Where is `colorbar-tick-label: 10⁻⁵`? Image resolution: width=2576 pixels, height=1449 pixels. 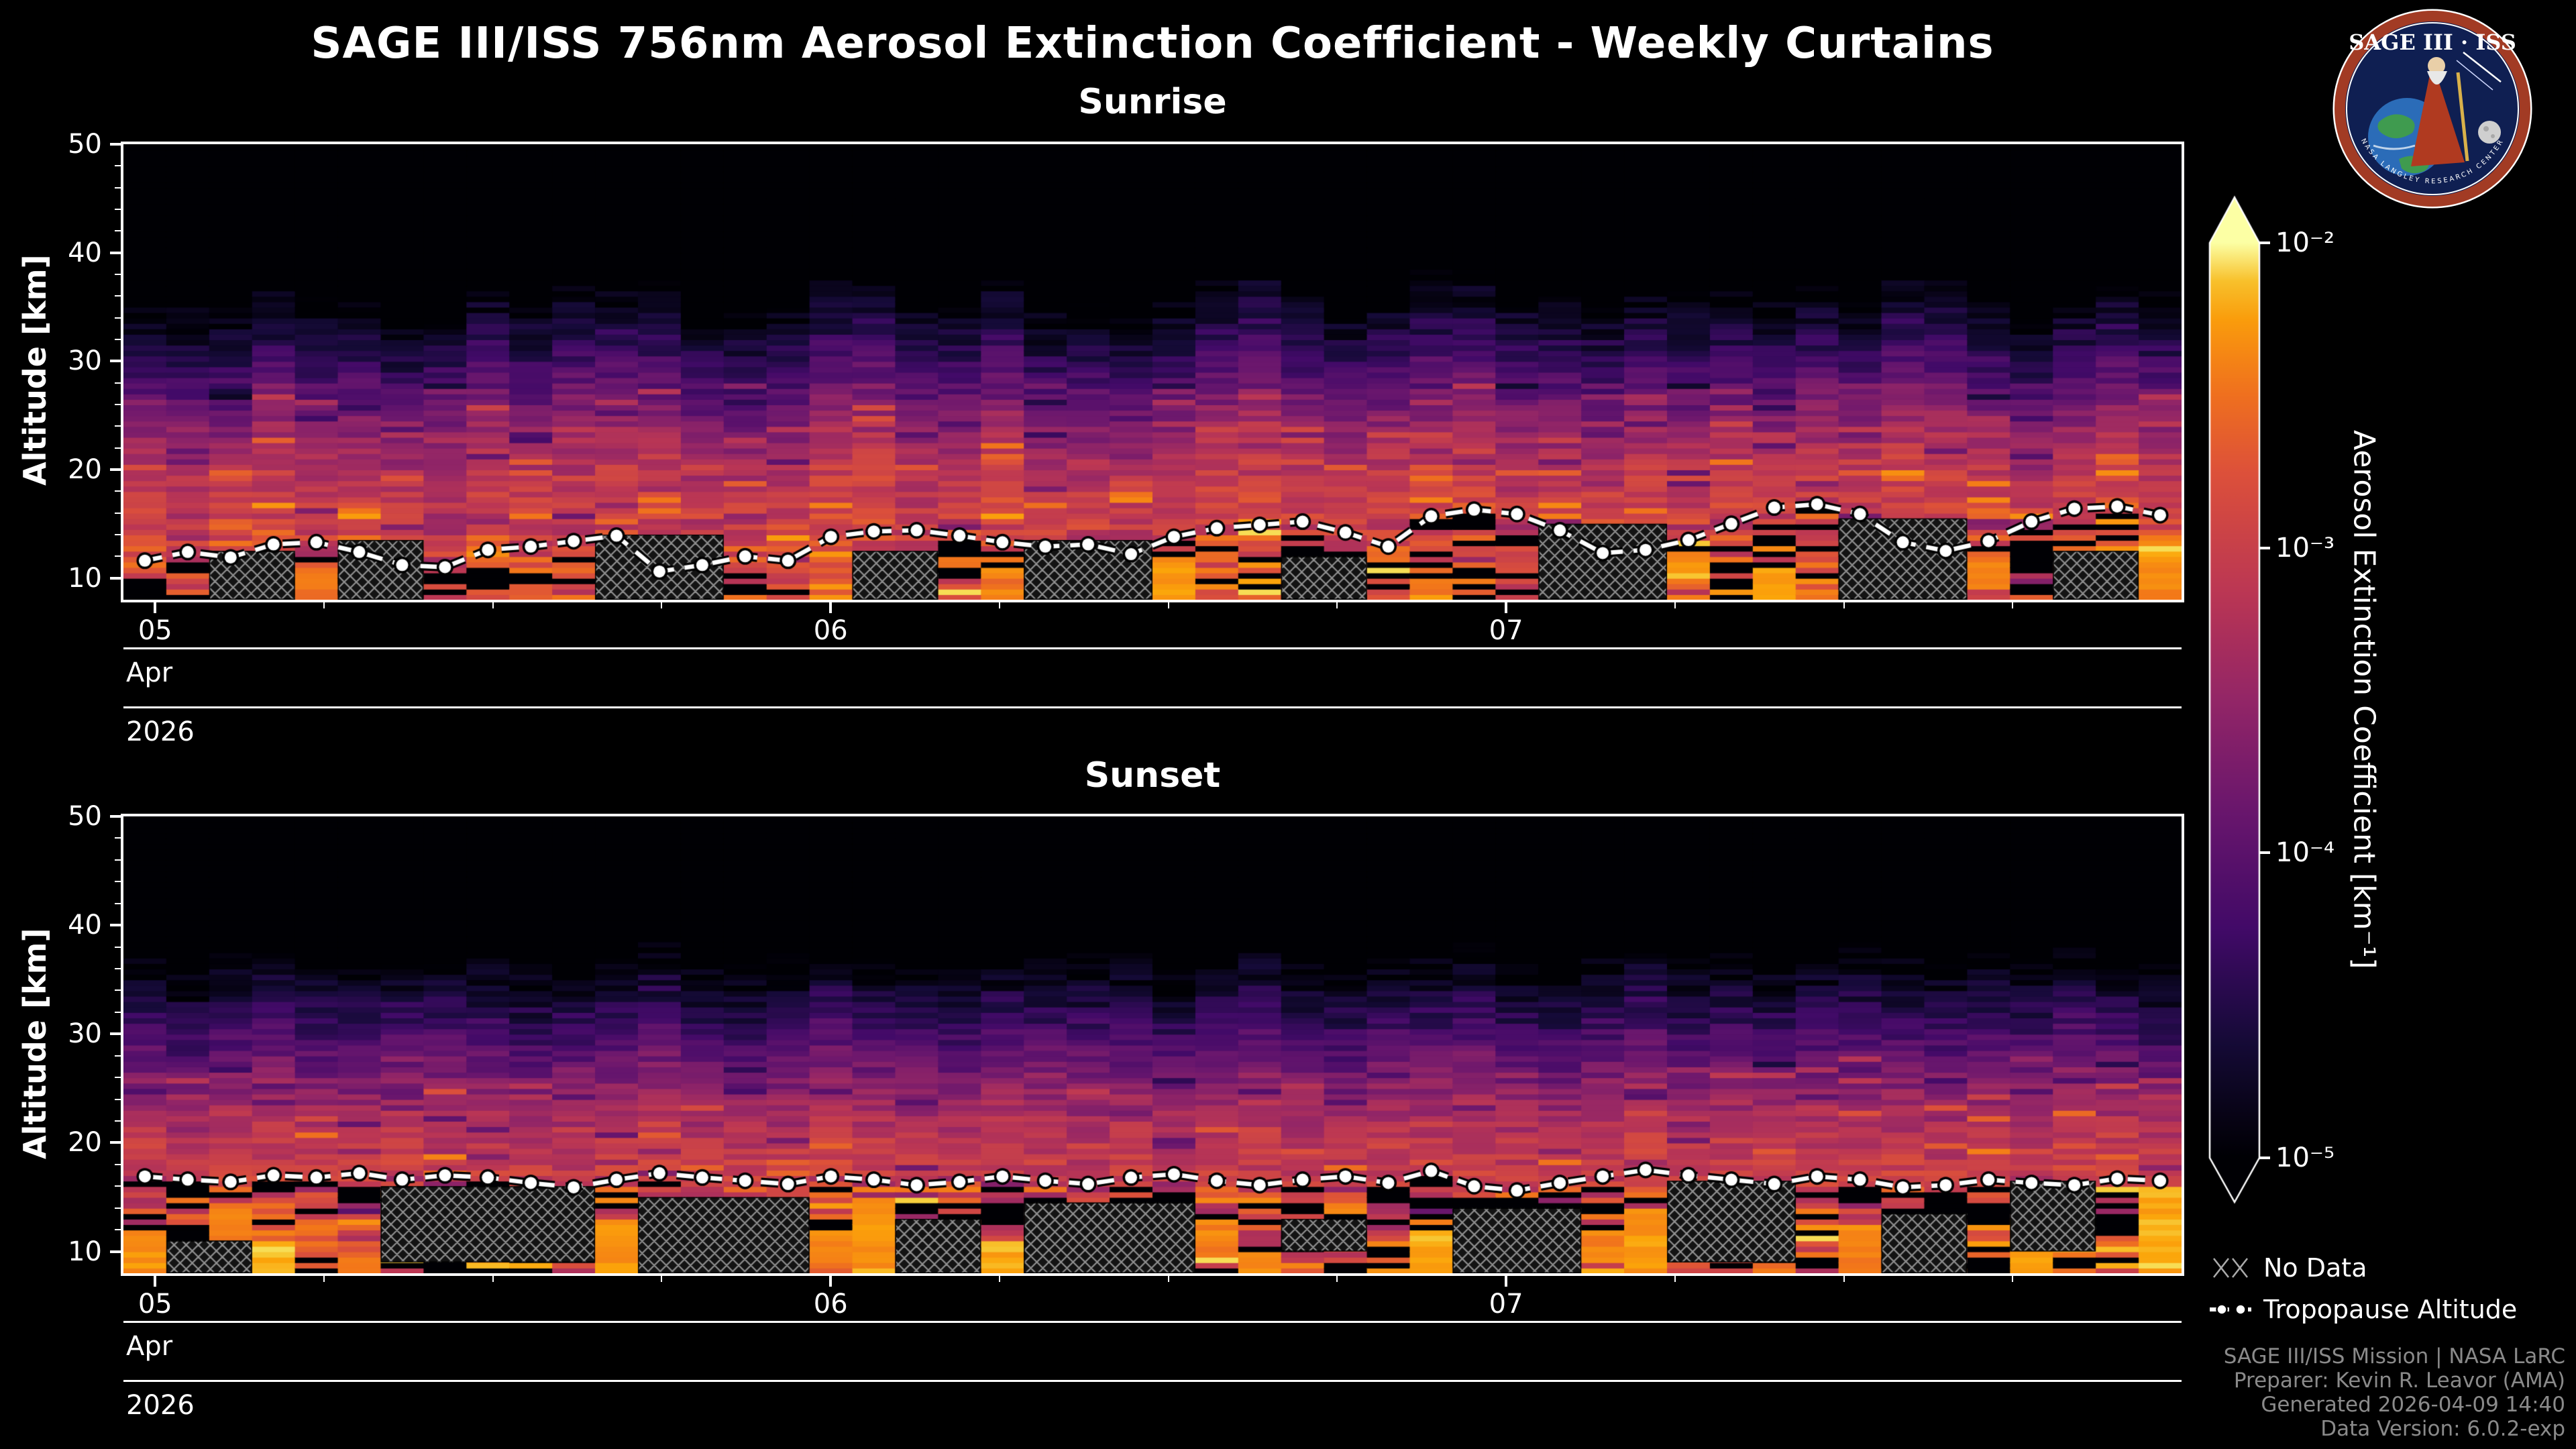
colorbar-tick-label: 10⁻⁵ is located at coordinates (2305, 1157).